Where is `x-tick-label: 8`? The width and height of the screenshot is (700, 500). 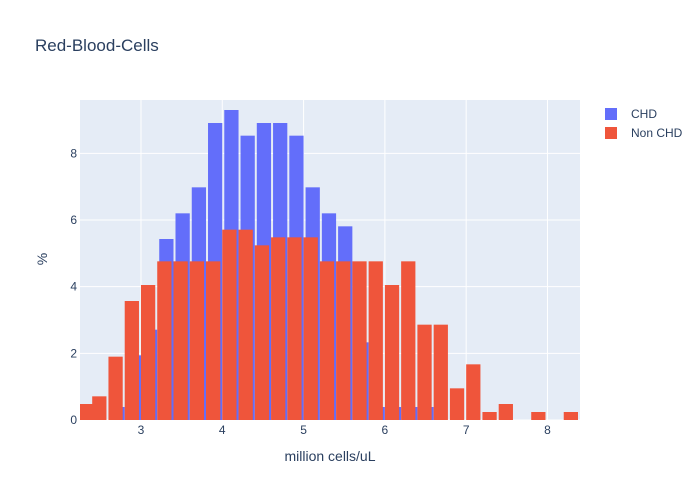
x-tick-label: 8 is located at coordinates (547, 430).